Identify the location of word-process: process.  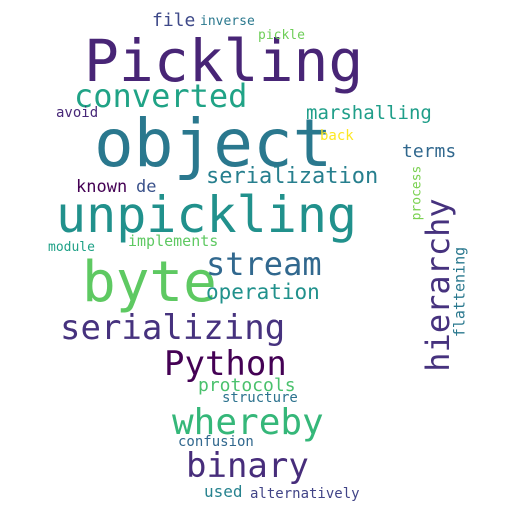
(417, 193).